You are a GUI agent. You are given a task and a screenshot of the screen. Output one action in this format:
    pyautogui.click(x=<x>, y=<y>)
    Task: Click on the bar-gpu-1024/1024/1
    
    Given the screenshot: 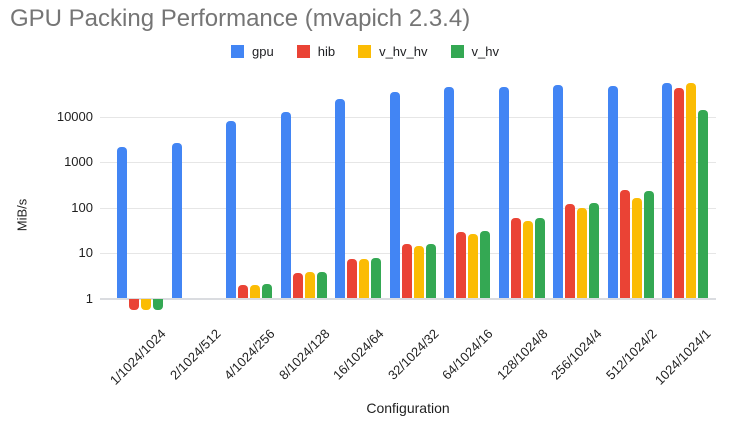 What is the action you would take?
    pyautogui.click(x=667, y=191)
    